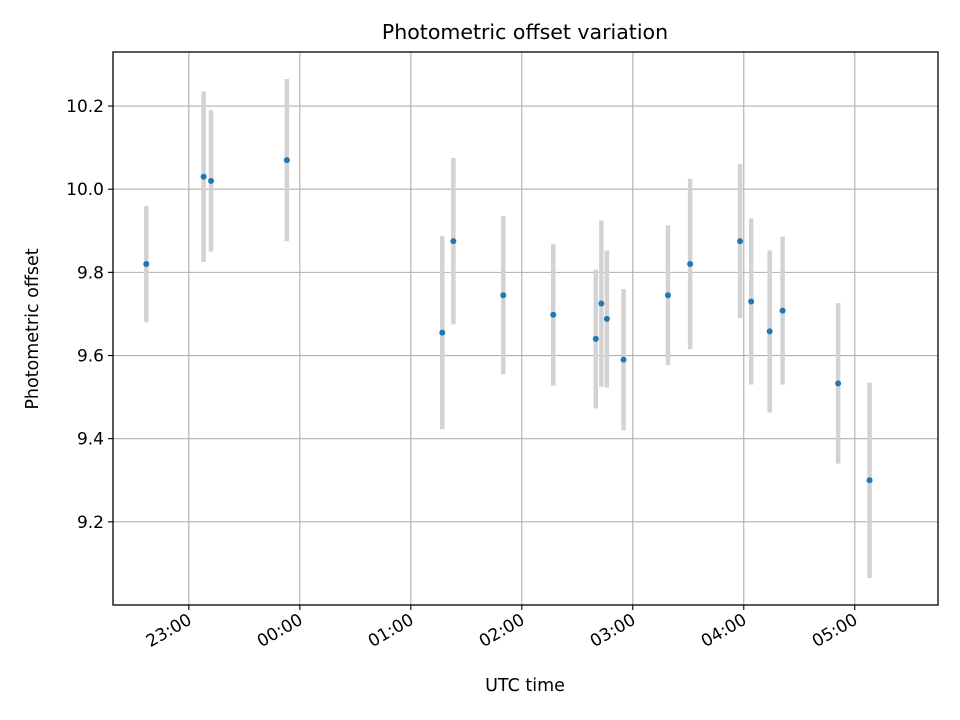 This screenshot has height=720, width=960. Describe the element at coordinates (90, 523) in the screenshot. I see `y-tick-label: 9.2` at that location.